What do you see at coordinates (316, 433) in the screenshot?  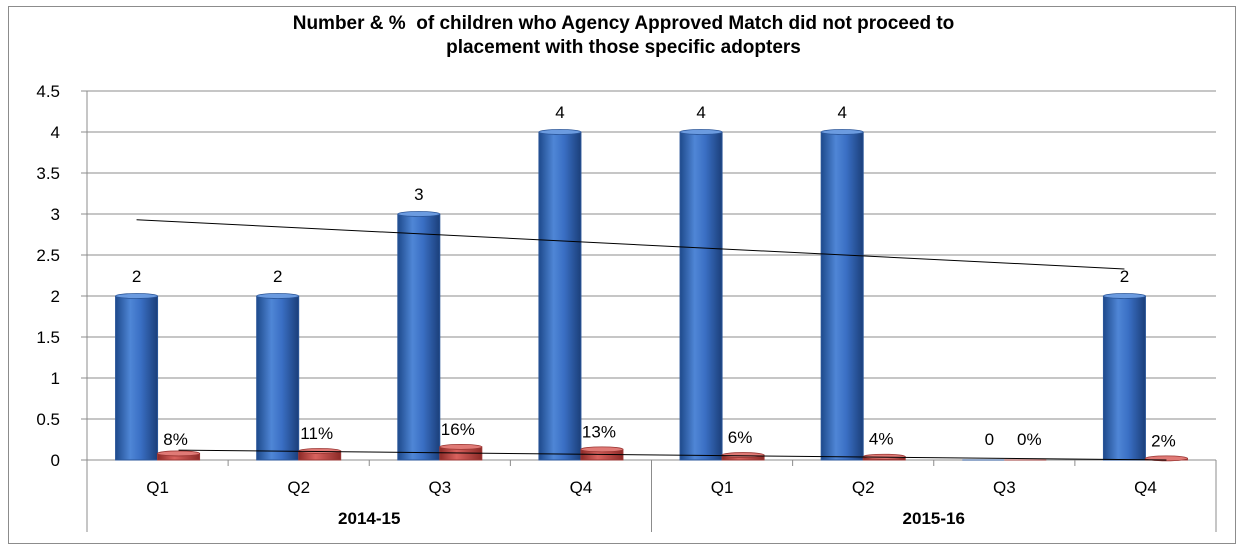 I see `percent-data-label: 11%` at bounding box center [316, 433].